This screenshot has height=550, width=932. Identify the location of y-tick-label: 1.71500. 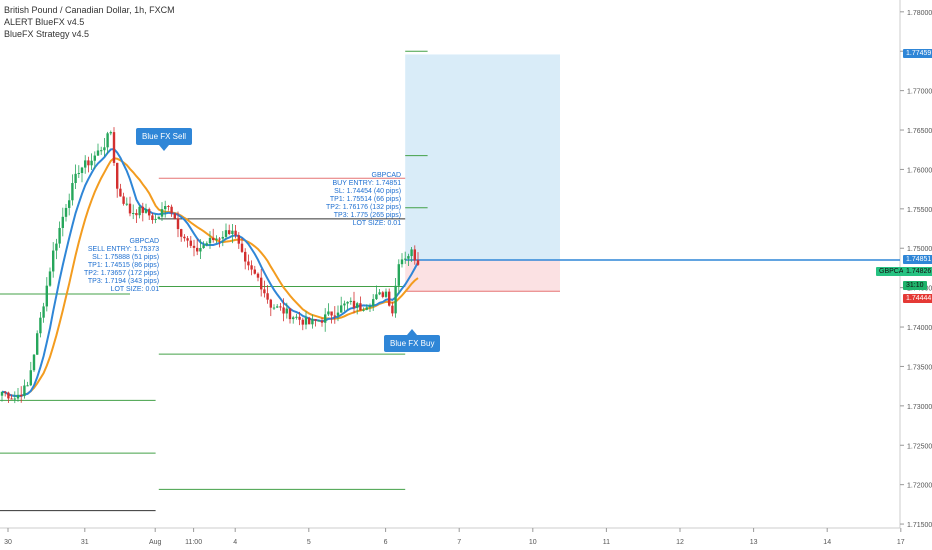
(919, 525).